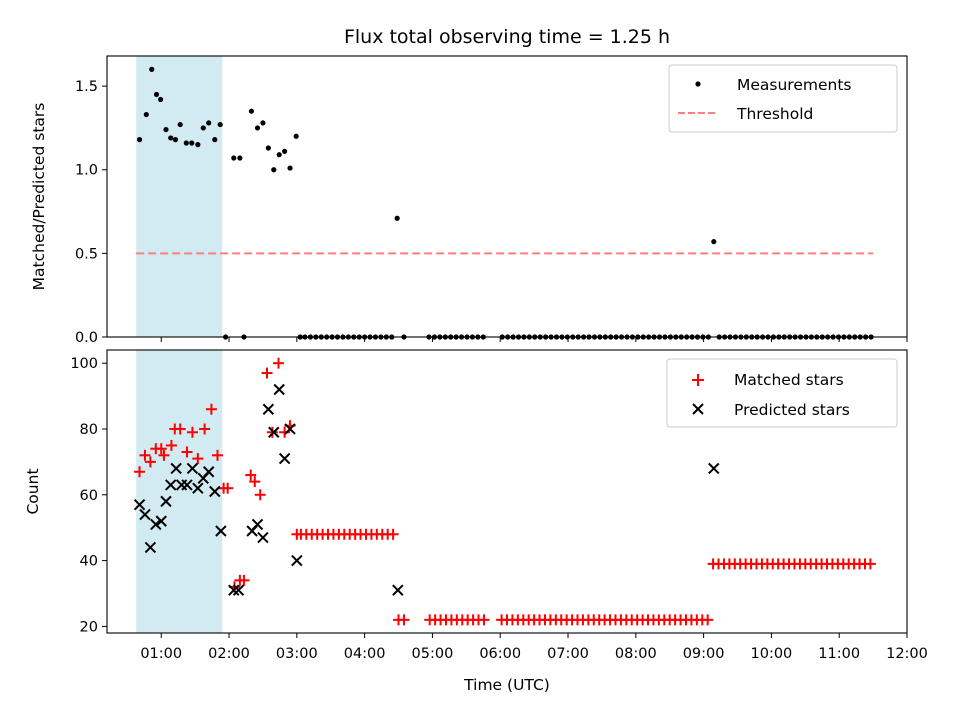 This screenshot has height=720, width=960. Describe the element at coordinates (506, 685) in the screenshot. I see `x-axis-label: Time (UTC)` at that location.